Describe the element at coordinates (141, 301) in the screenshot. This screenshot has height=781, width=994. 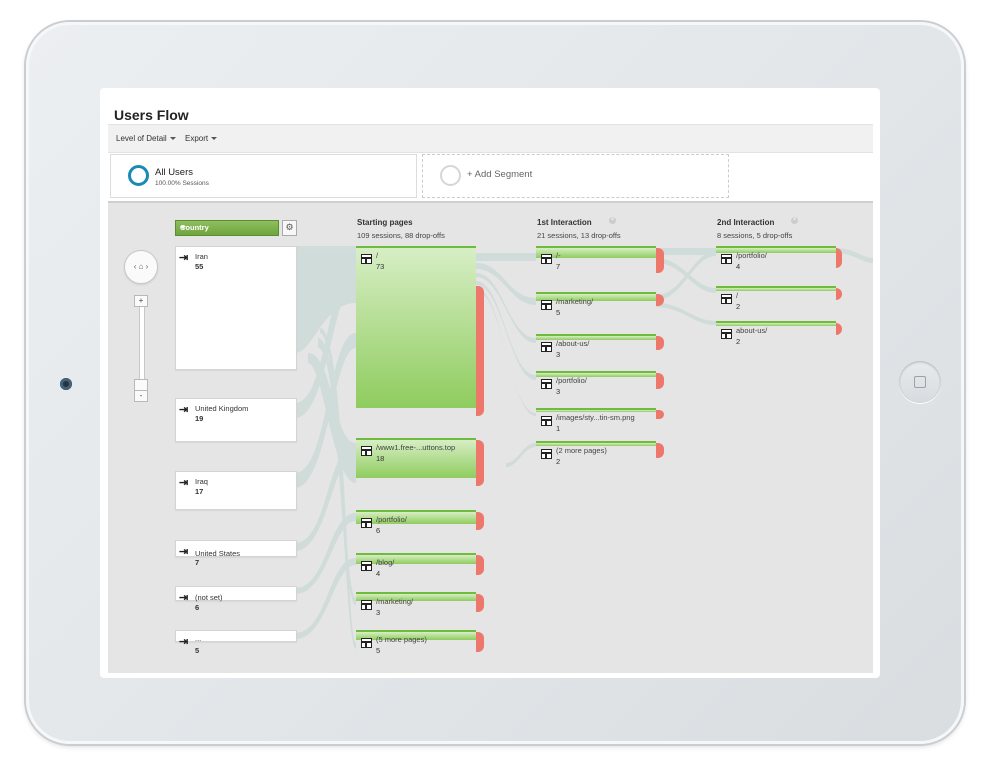
I see `zoom-in-button: +` at that location.